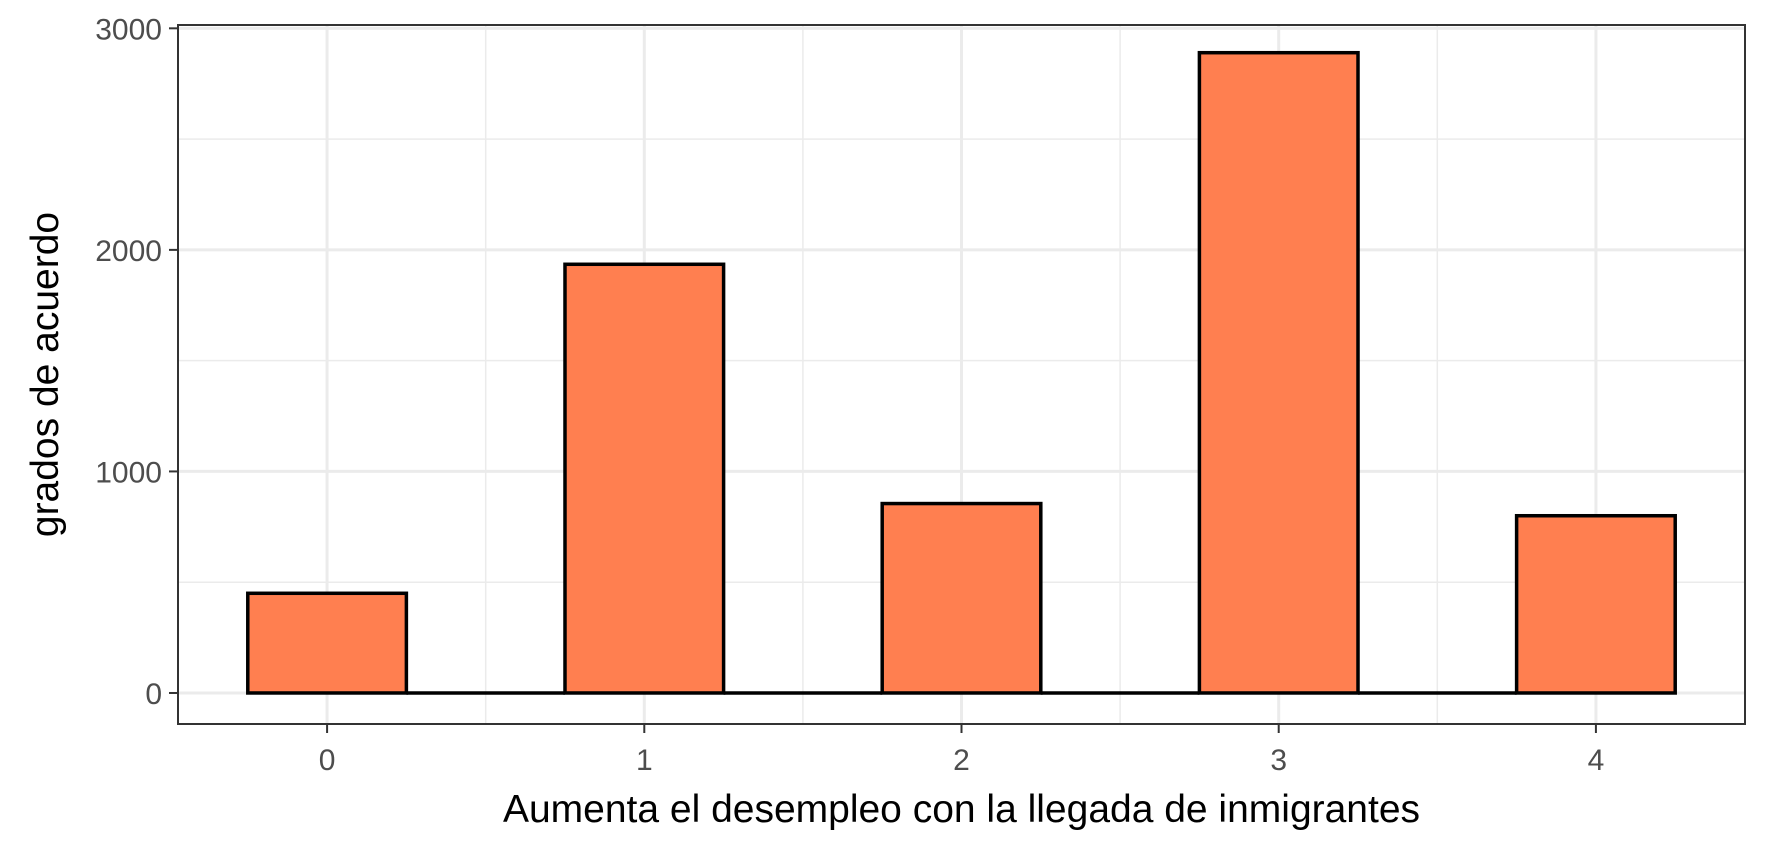 The width and height of the screenshot is (1765, 853). Describe the element at coordinates (961, 760) in the screenshot. I see `x-tick-label: 2` at that location.